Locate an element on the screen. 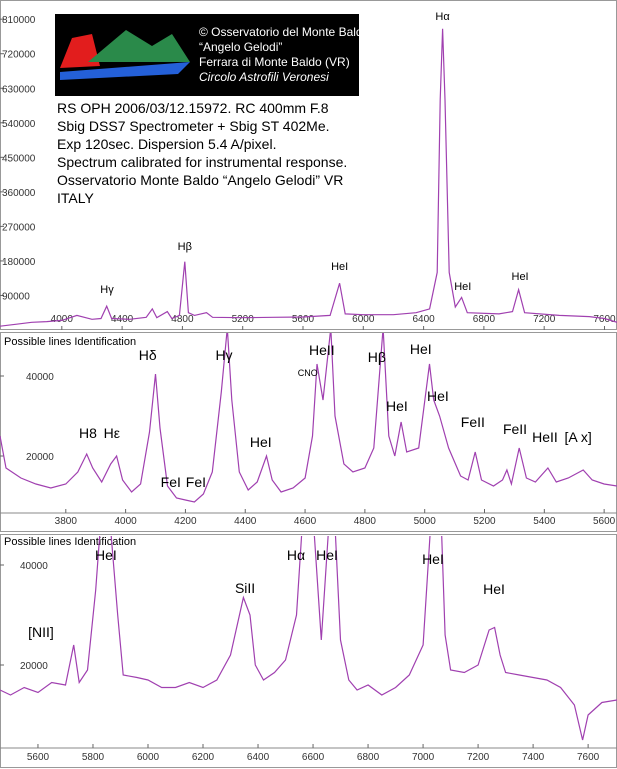  line-label: [A x] is located at coordinates (578, 437).